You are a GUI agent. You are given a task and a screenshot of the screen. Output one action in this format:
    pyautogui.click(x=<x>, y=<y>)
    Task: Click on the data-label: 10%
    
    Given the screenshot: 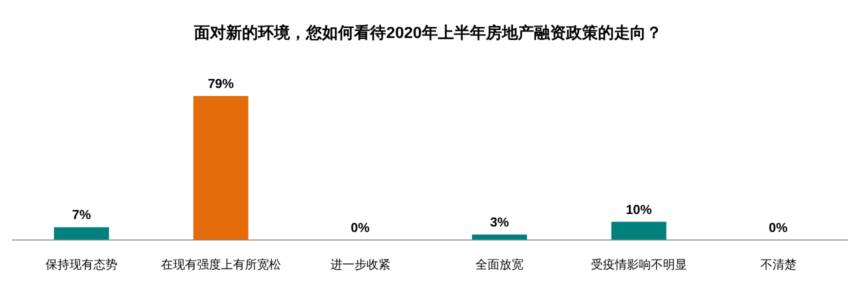 What is the action you would take?
    pyautogui.click(x=639, y=209)
    